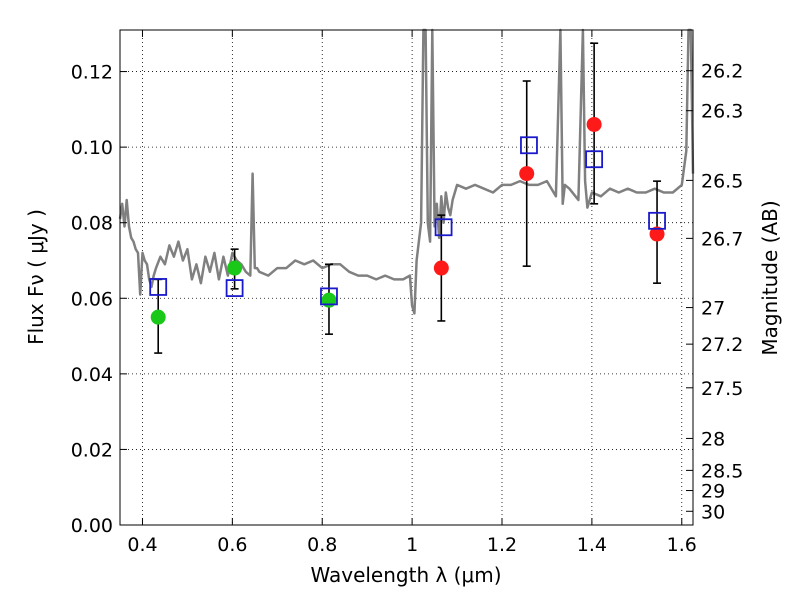  Describe the element at coordinates (92, 148) in the screenshot. I see `y-tick-label: 0.10` at that location.